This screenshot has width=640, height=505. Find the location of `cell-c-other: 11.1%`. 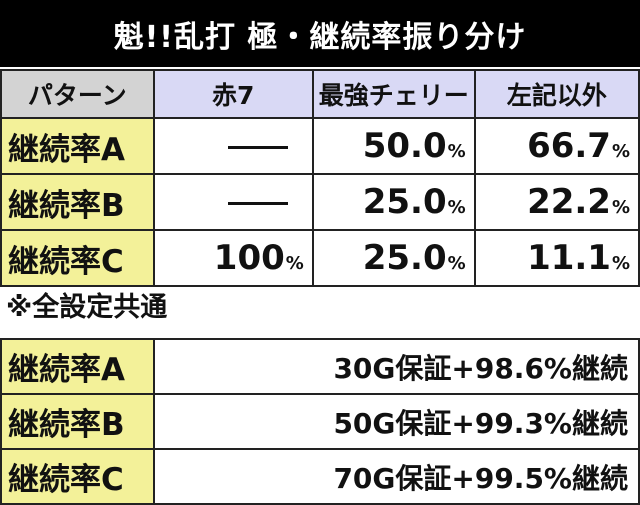

cell-c-other: 11.1% is located at coordinates (556, 258).